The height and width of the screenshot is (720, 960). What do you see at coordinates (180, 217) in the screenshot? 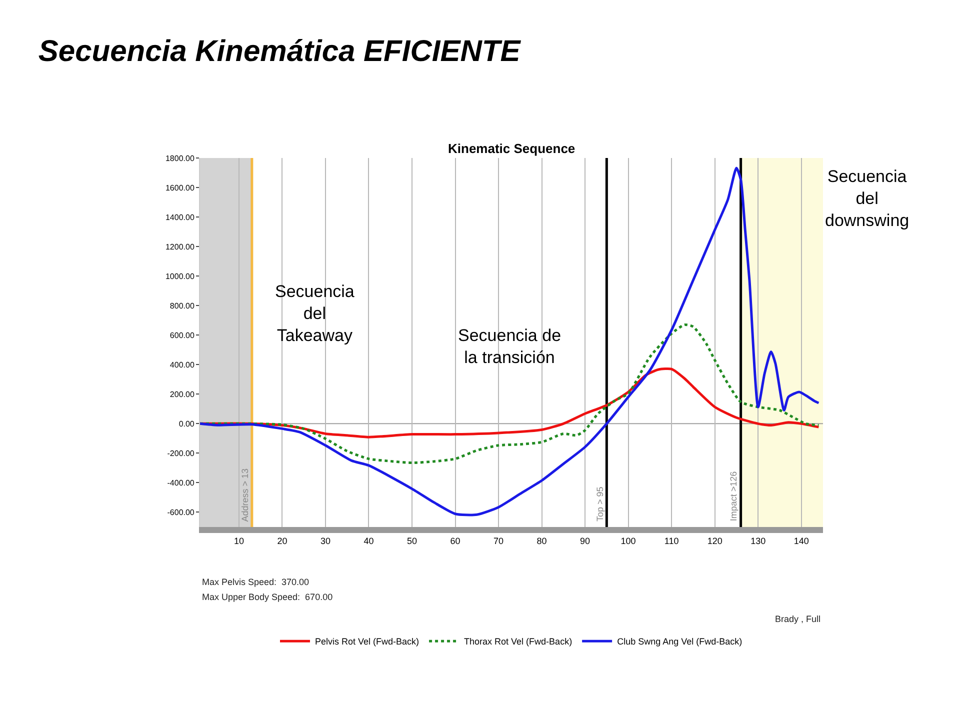
I see `y-tick-label: 1400.00` at bounding box center [180, 217].